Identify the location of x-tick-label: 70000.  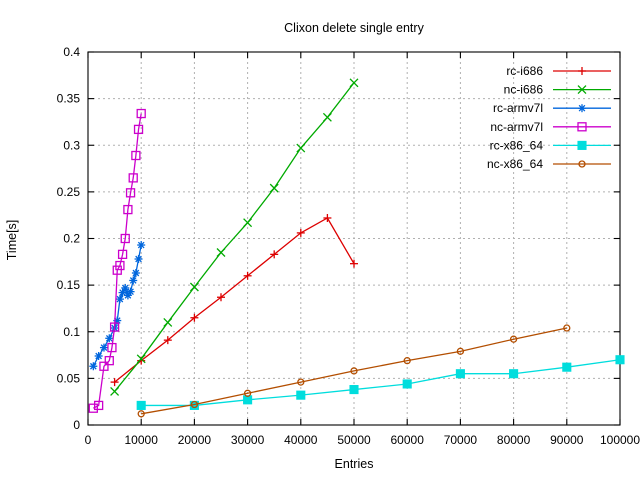
(461, 440).